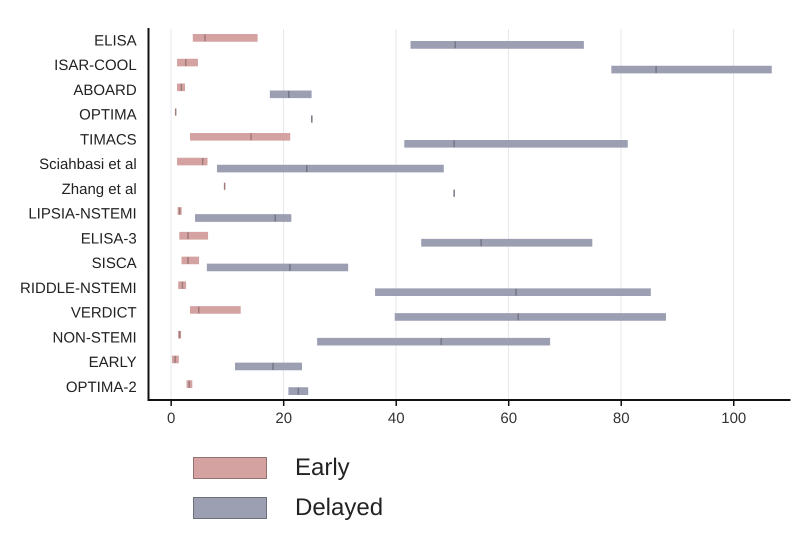 The height and width of the screenshot is (544, 802). Describe the element at coordinates (509, 419) in the screenshot. I see `x-tick-label: 60` at that location.